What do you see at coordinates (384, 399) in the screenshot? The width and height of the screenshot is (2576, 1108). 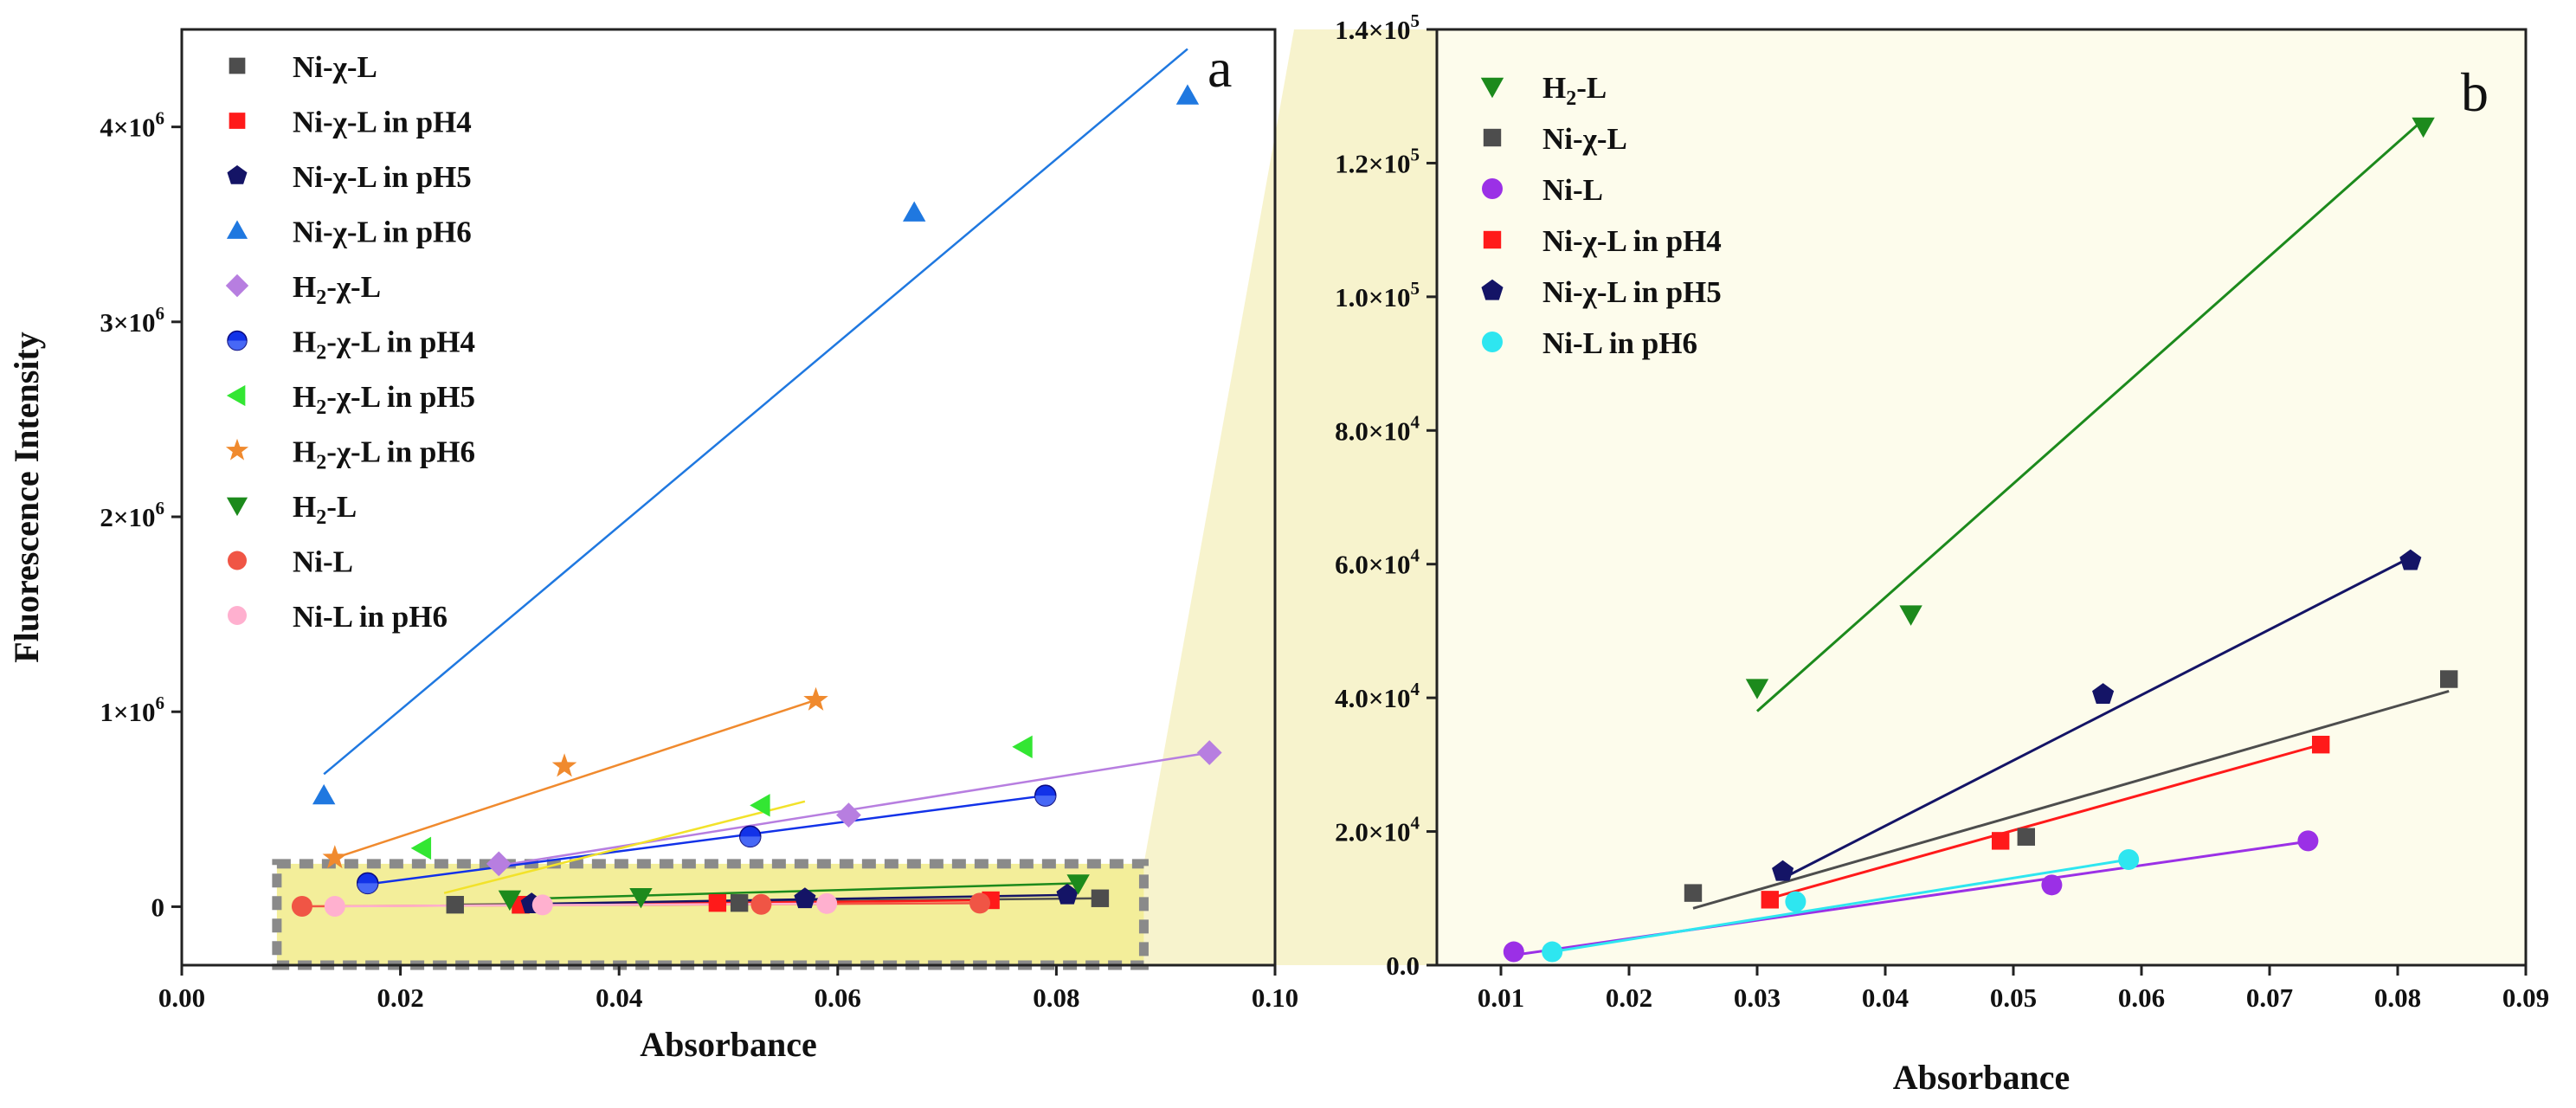 I see `legend-label: H2-χ-L in pH5` at bounding box center [384, 399].